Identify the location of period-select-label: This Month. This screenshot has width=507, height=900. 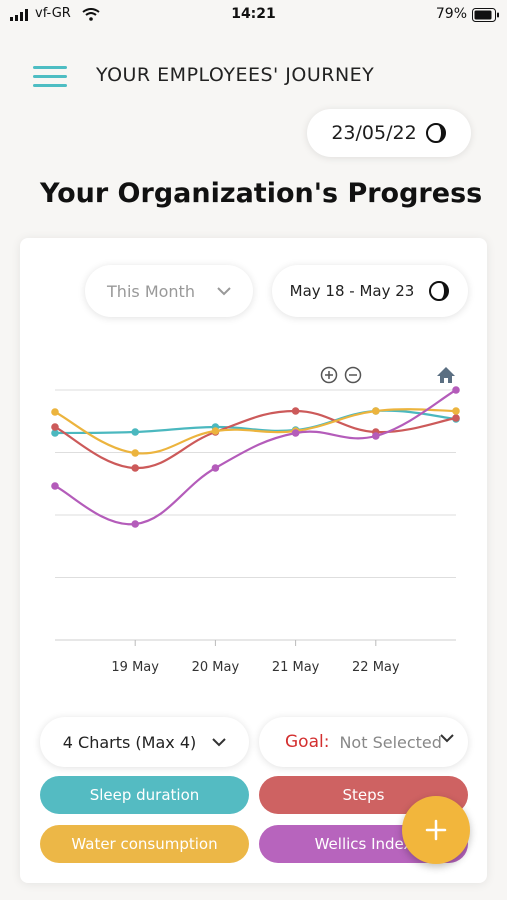
(151, 291).